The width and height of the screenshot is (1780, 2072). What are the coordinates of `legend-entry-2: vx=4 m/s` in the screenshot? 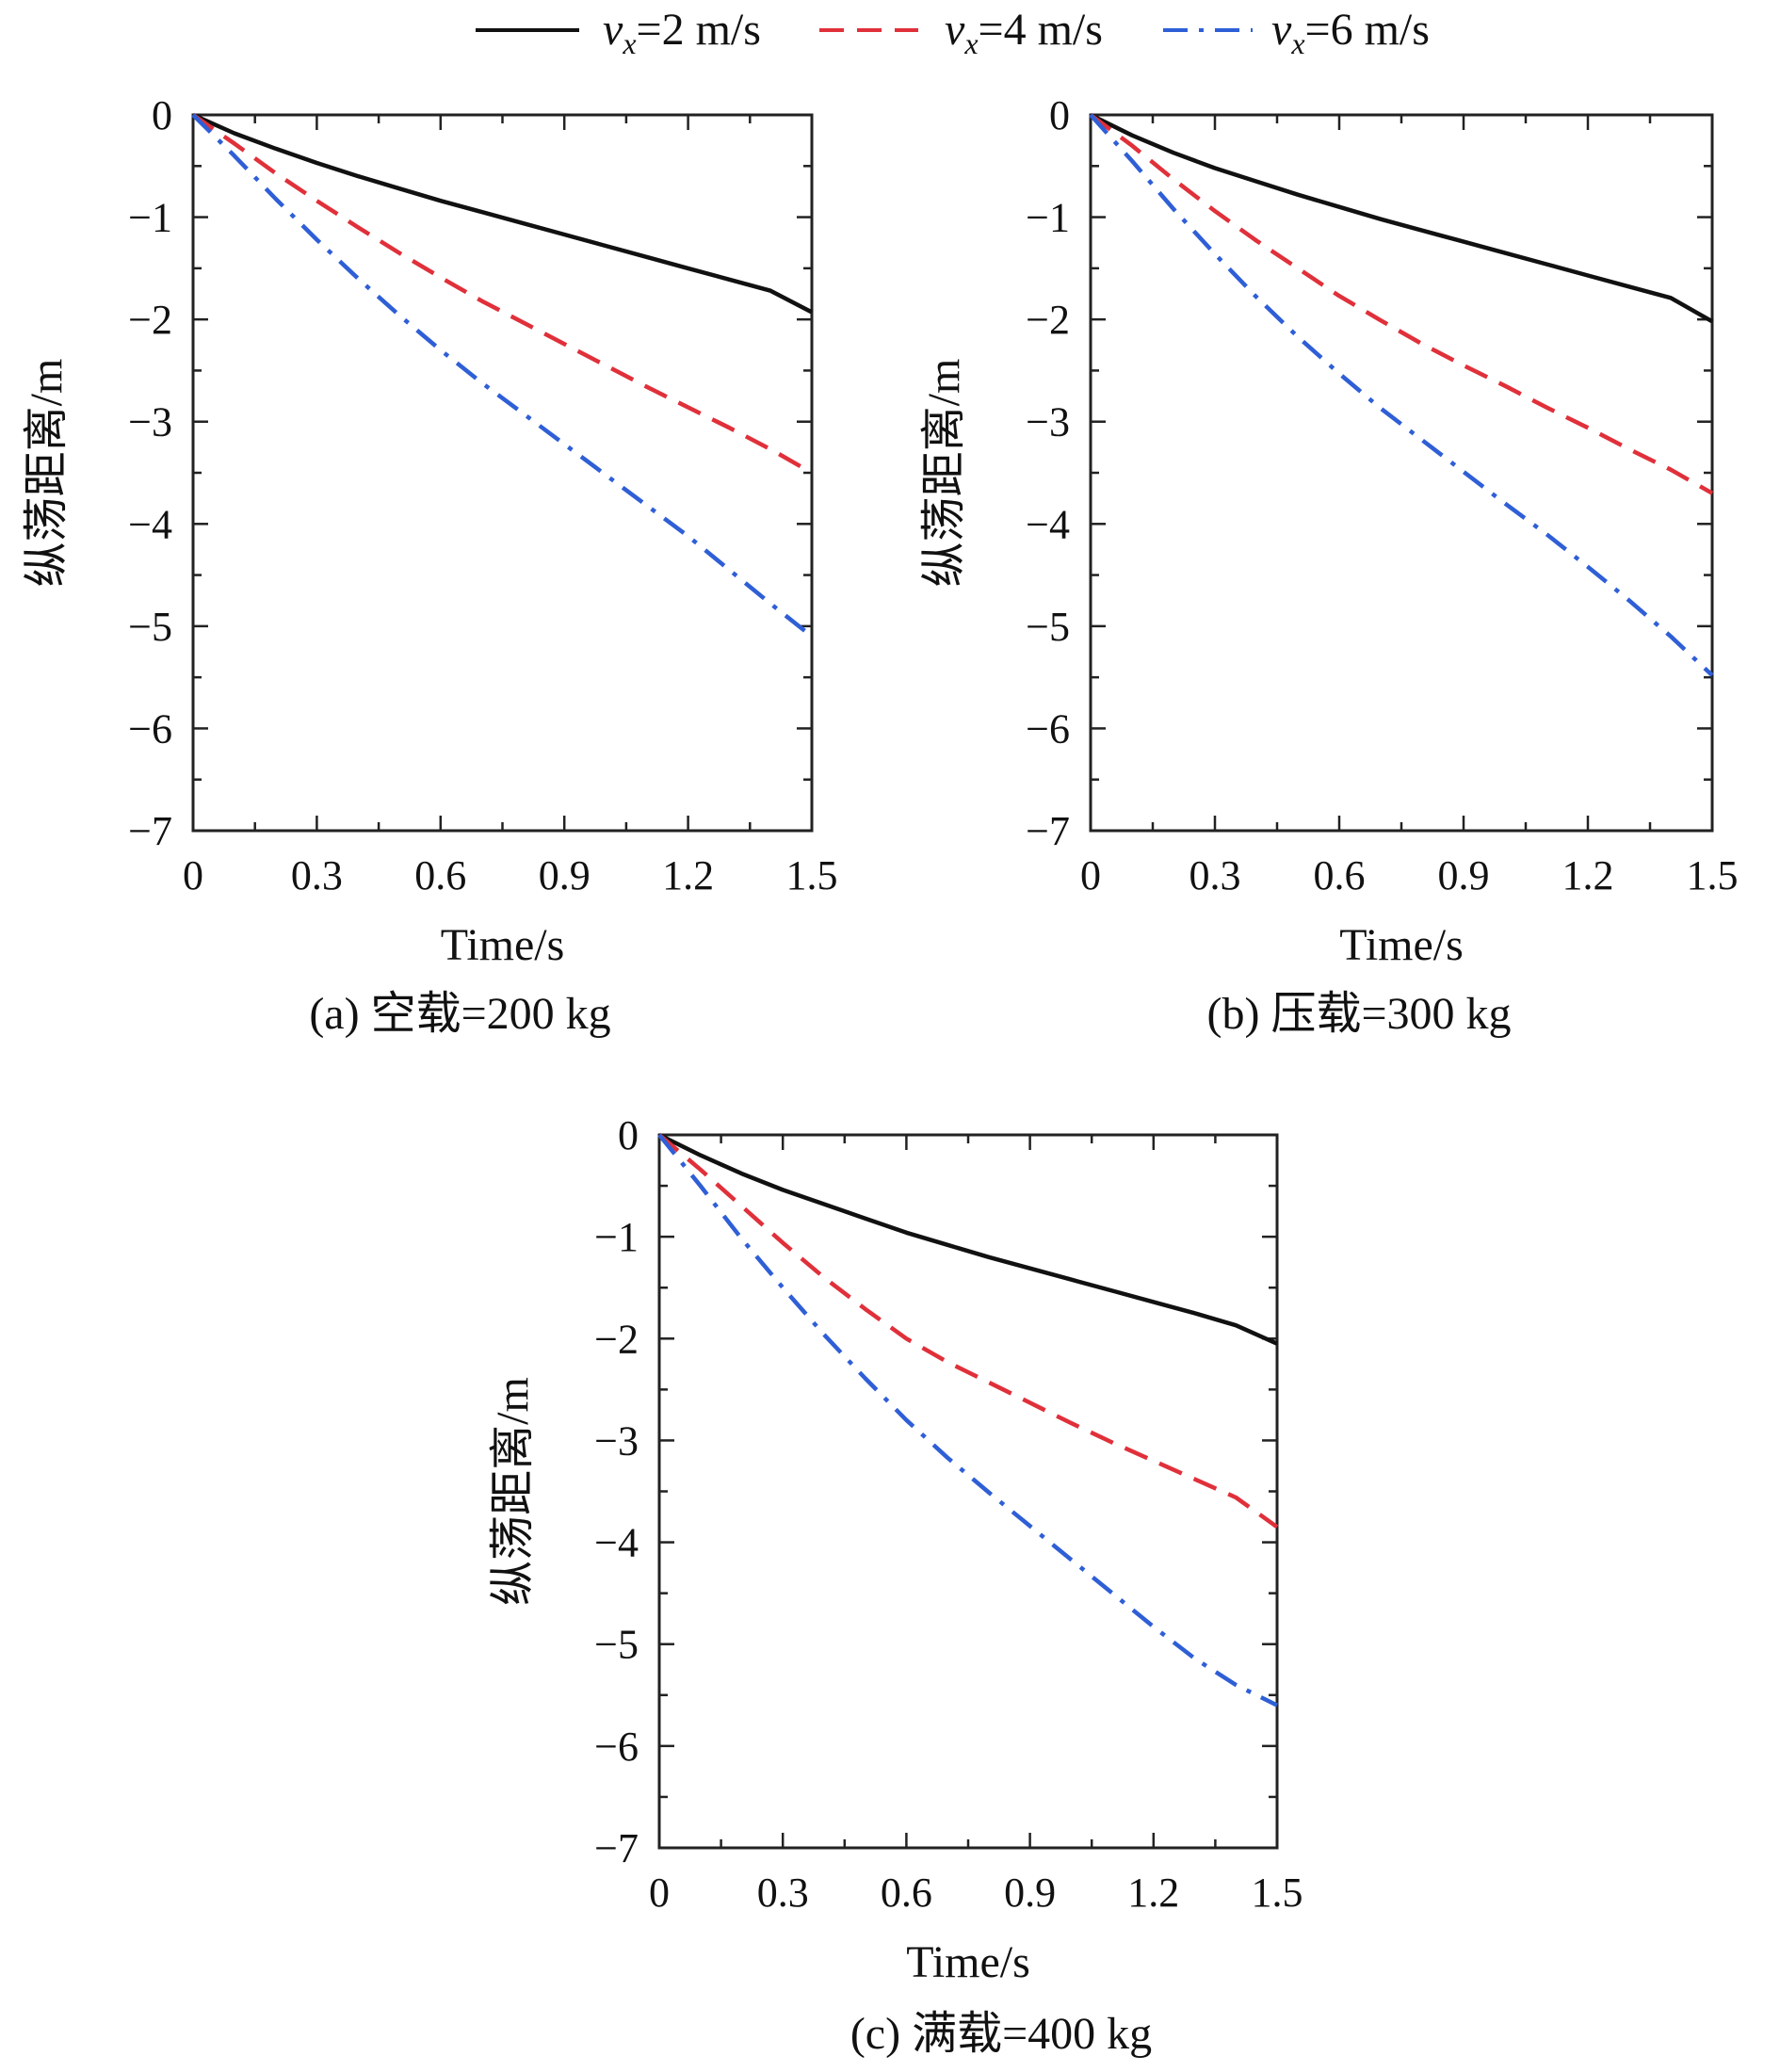 It's located at (961, 32).